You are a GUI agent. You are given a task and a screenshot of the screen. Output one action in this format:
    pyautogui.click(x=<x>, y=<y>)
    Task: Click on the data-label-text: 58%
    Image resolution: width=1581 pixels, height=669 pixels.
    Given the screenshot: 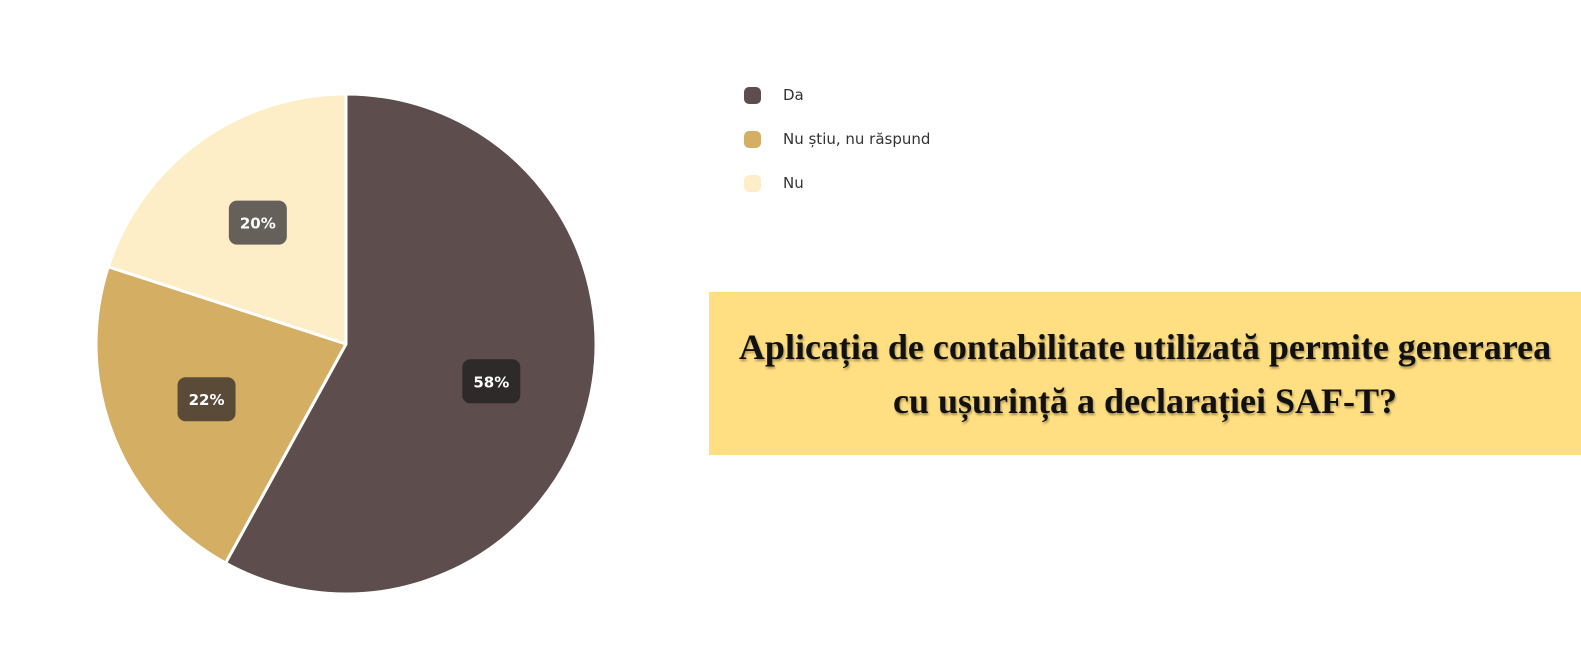 What is the action you would take?
    pyautogui.click(x=491, y=382)
    